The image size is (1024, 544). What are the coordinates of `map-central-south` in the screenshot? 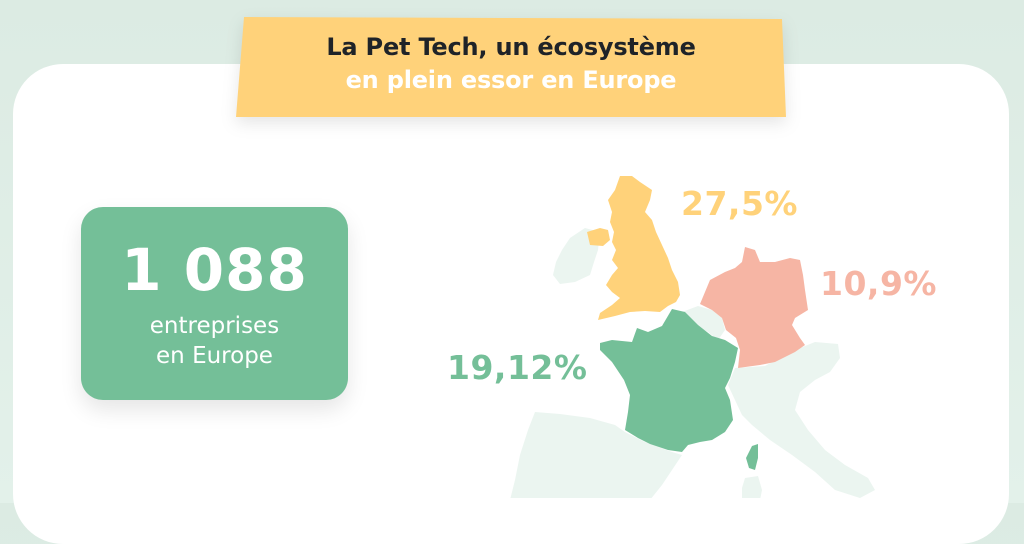 It's located at (801, 420).